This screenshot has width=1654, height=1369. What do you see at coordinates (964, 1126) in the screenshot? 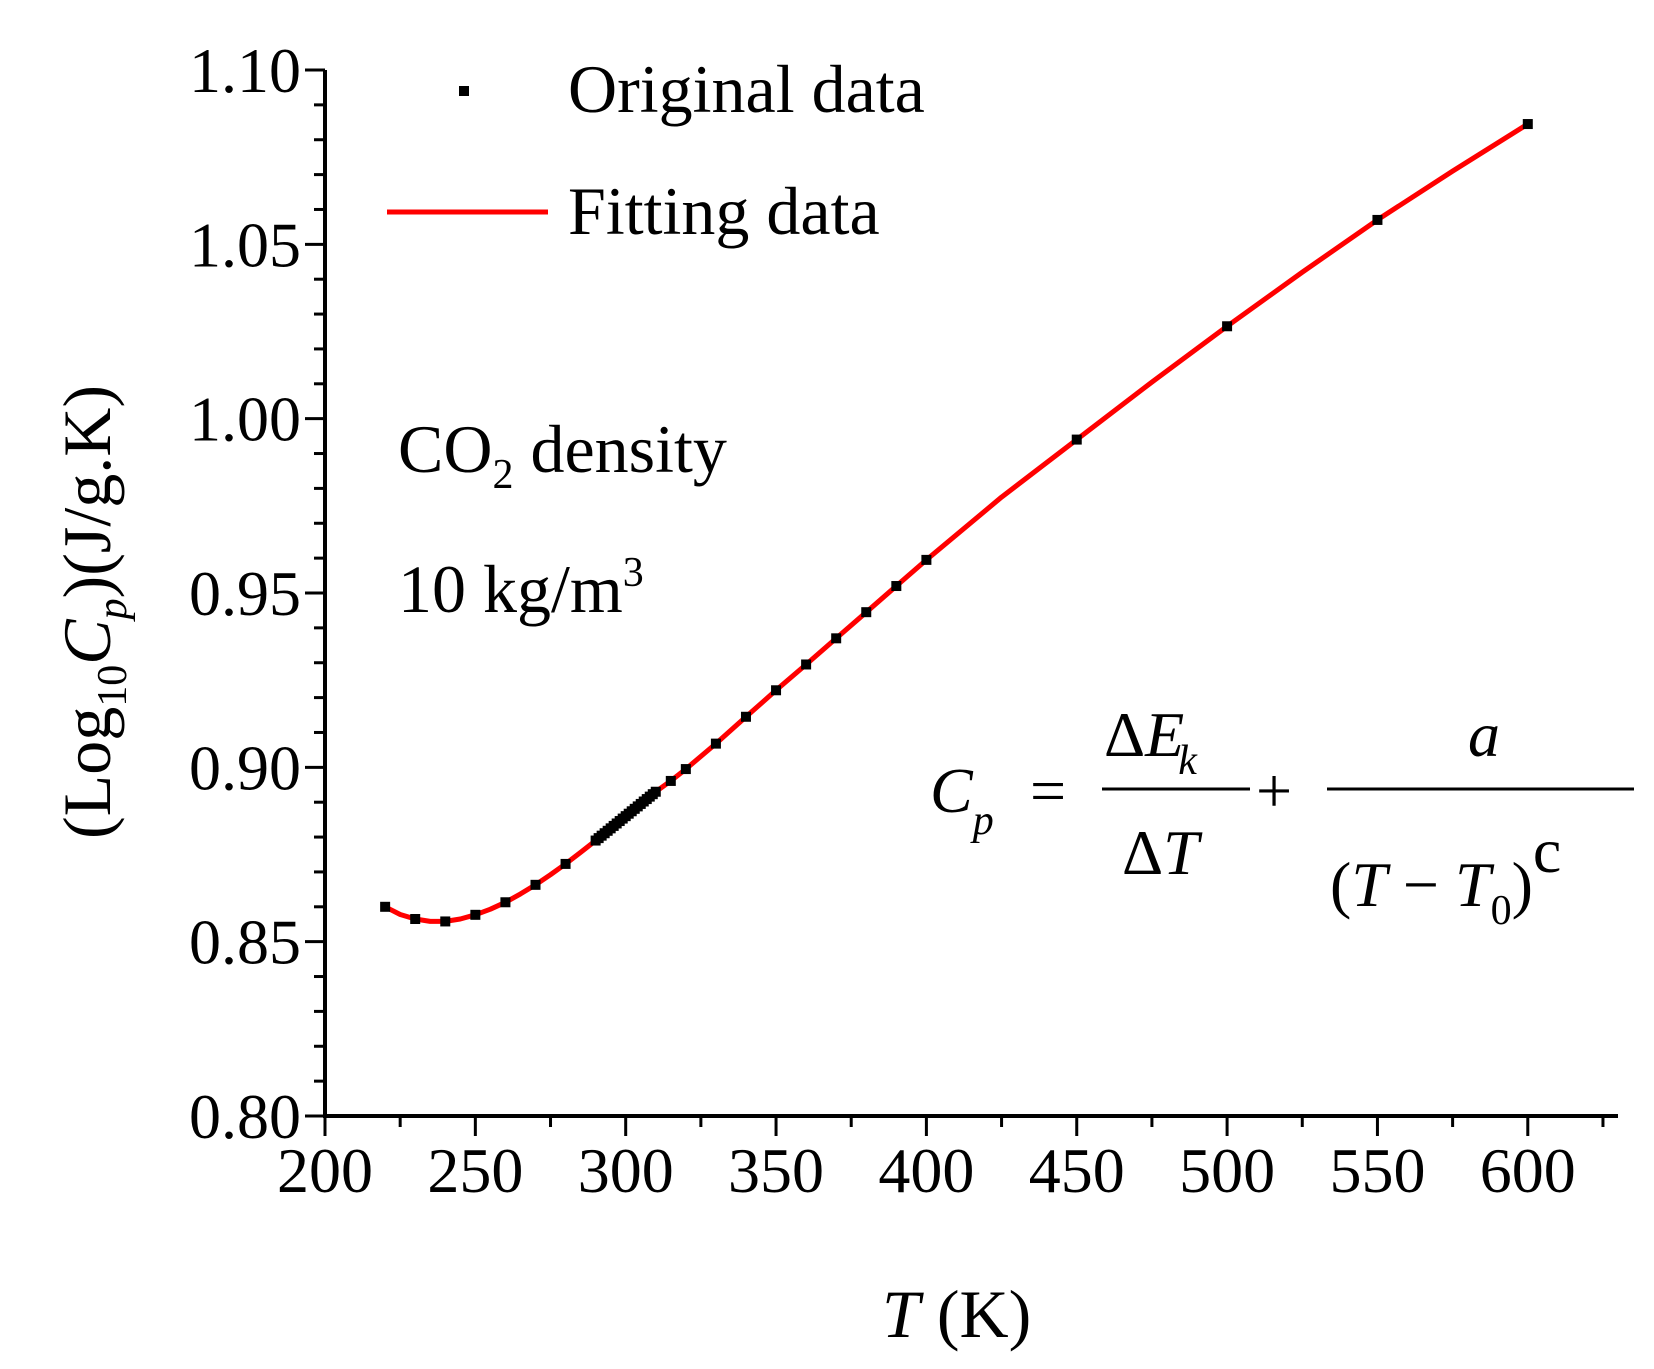
I see `x-axis-ticks` at bounding box center [964, 1126].